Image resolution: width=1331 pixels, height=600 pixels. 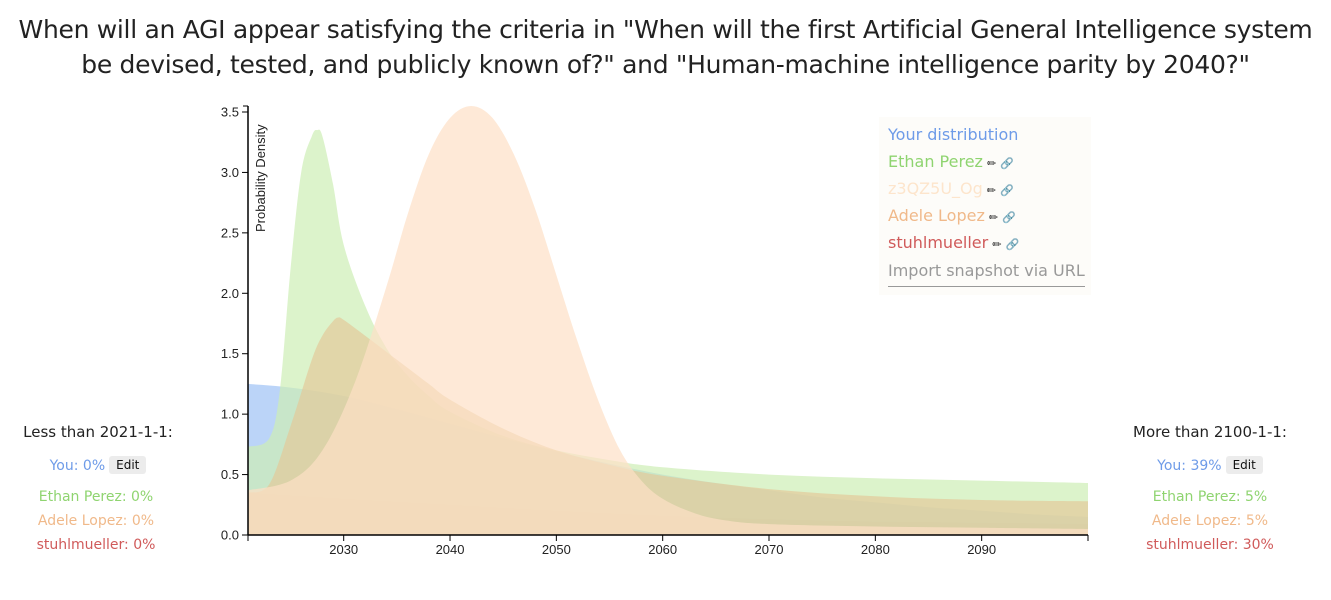 I want to click on legend-item-your-distribution: Your distribution, so click(x=953, y=135).